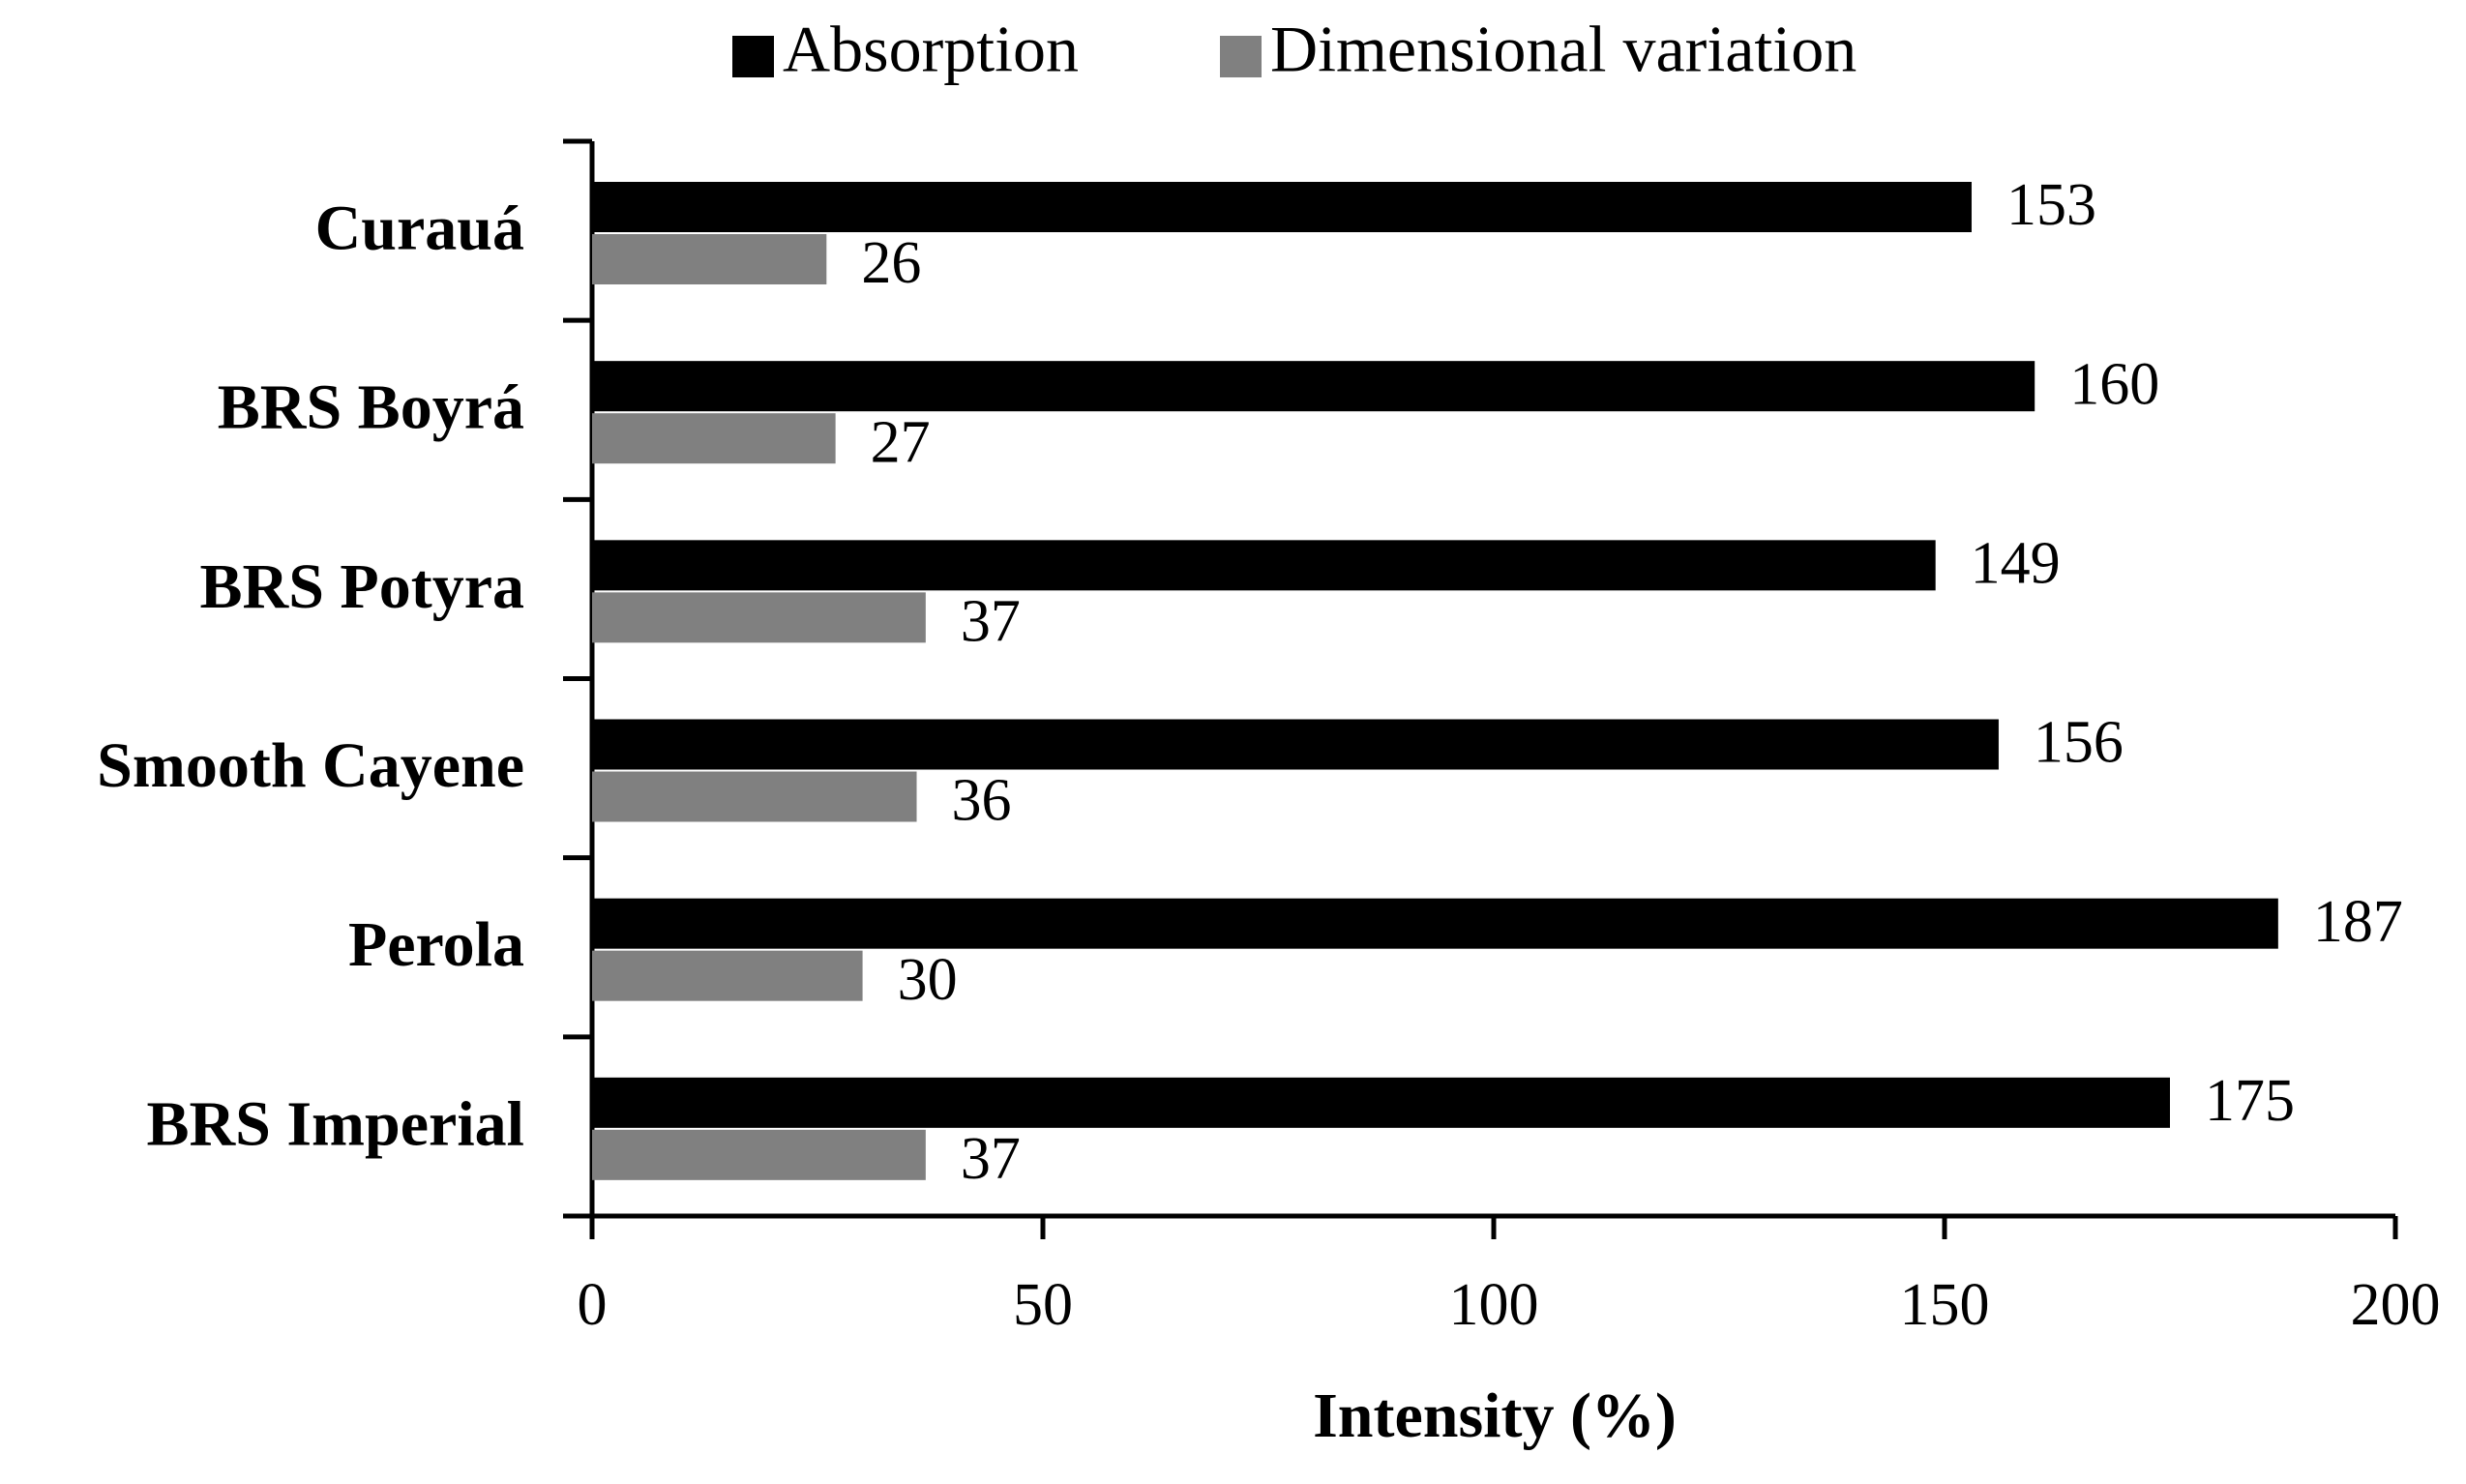 The height and width of the screenshot is (1484, 2466). What do you see at coordinates (371, 407) in the screenshot?
I see `y-tick-label: BRS Boyrá` at bounding box center [371, 407].